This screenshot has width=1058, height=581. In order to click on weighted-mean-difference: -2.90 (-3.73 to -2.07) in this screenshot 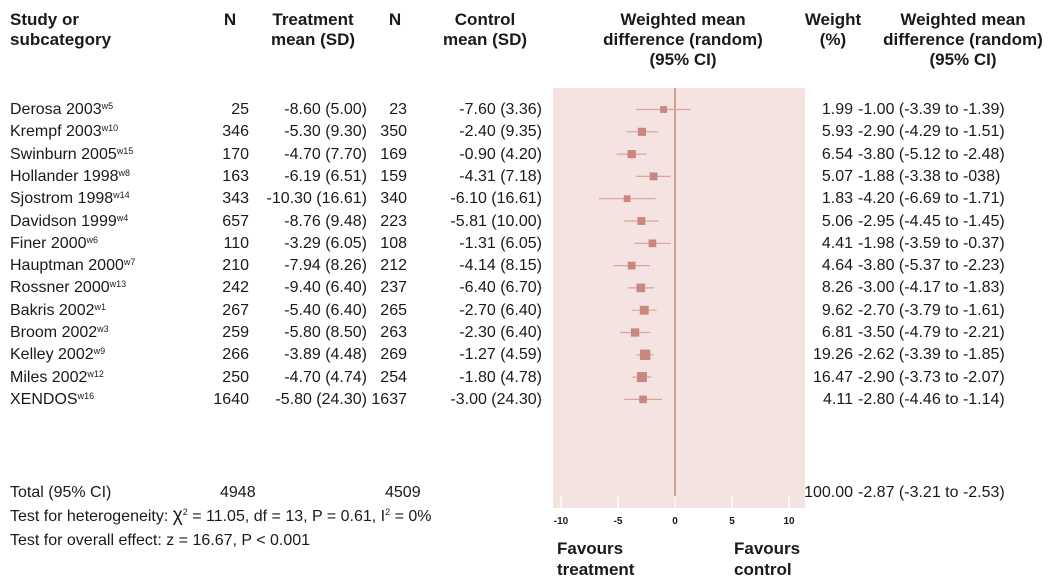, I will do `click(931, 377)`.